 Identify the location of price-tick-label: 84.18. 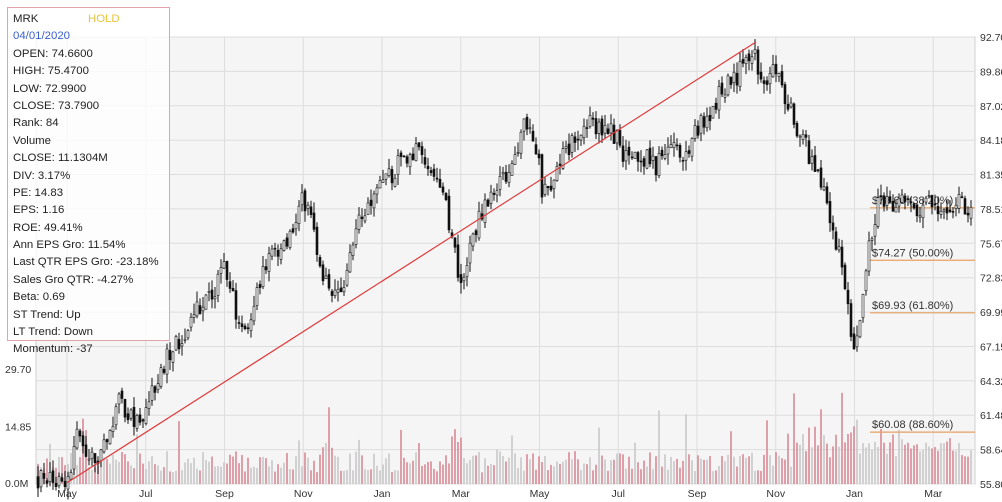
(991, 141).